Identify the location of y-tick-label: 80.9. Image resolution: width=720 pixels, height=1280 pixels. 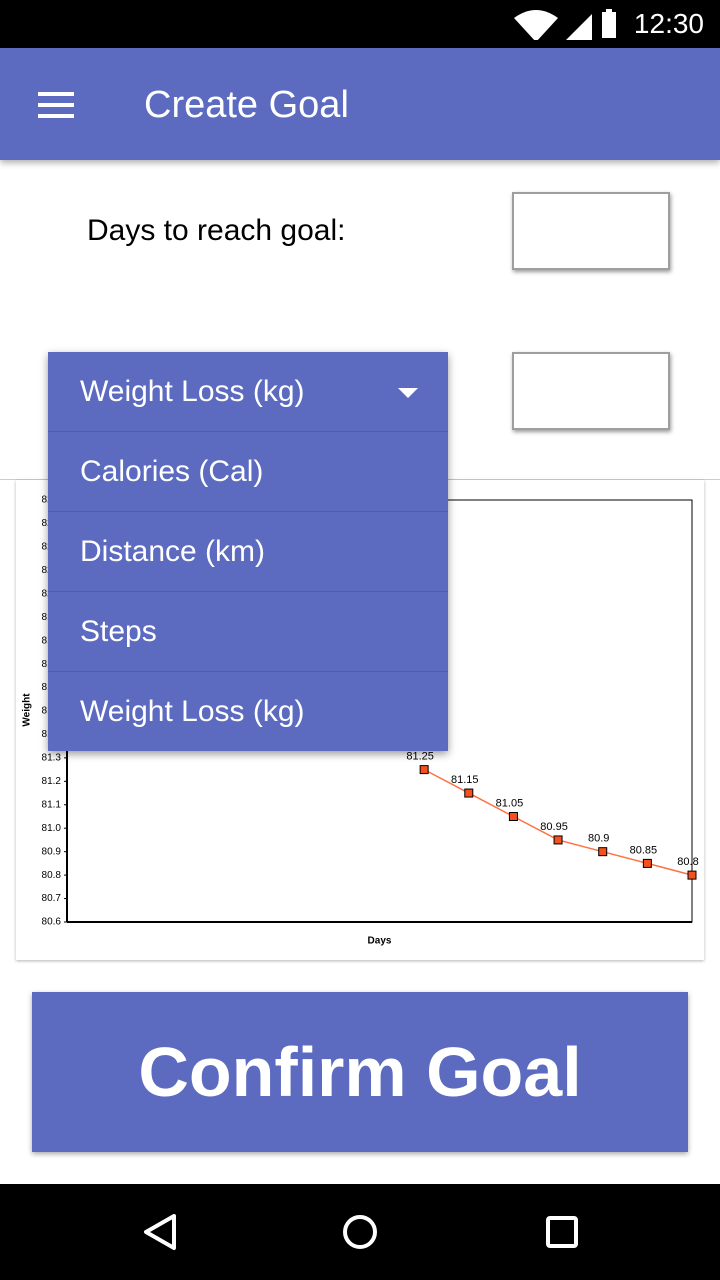
(52, 851).